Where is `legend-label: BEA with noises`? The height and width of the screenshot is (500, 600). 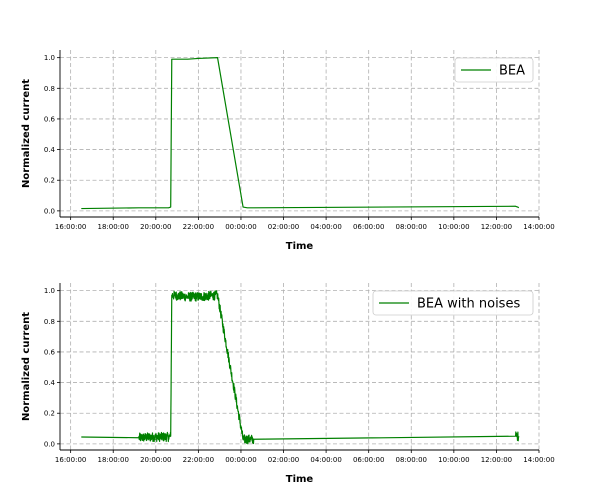
legend-label: BEA with noises is located at coordinates (468, 304).